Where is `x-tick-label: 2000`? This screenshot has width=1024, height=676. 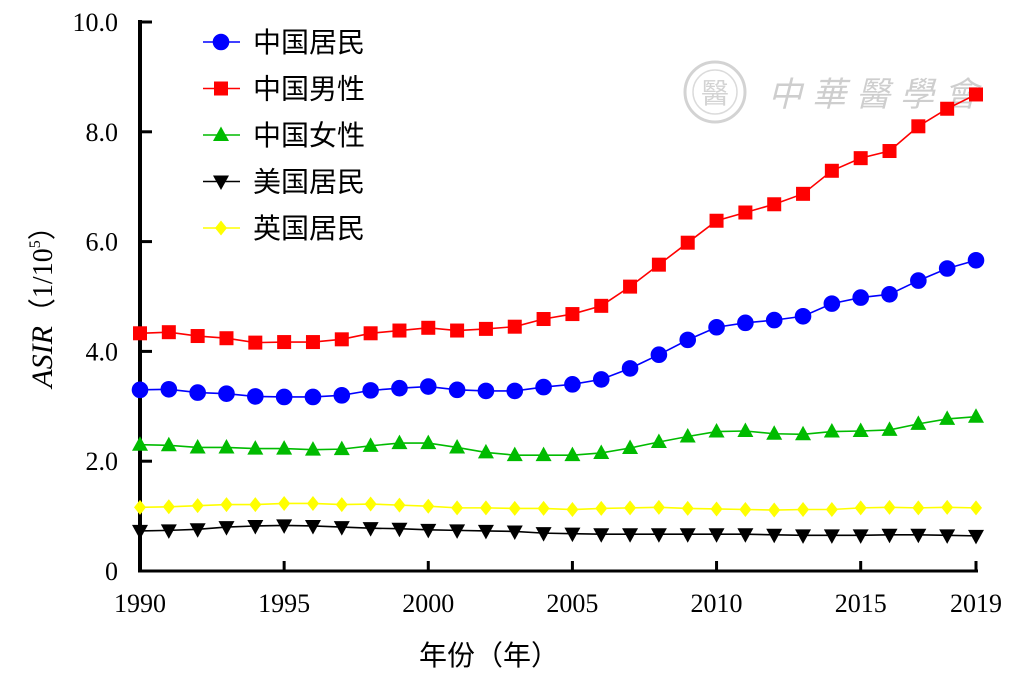 x-tick-label: 2000 is located at coordinates (428, 603).